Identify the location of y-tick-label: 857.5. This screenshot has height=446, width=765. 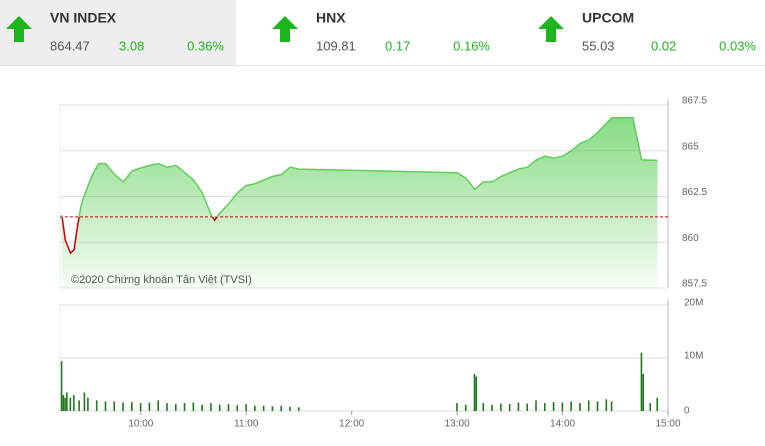
(694, 284).